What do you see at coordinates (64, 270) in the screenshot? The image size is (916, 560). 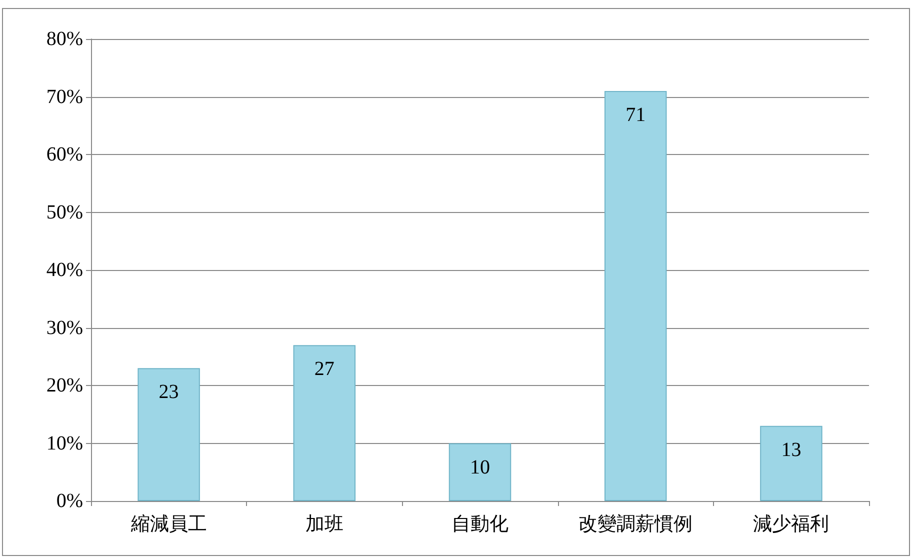 I see `y-tick-label: 40%` at bounding box center [64, 270].